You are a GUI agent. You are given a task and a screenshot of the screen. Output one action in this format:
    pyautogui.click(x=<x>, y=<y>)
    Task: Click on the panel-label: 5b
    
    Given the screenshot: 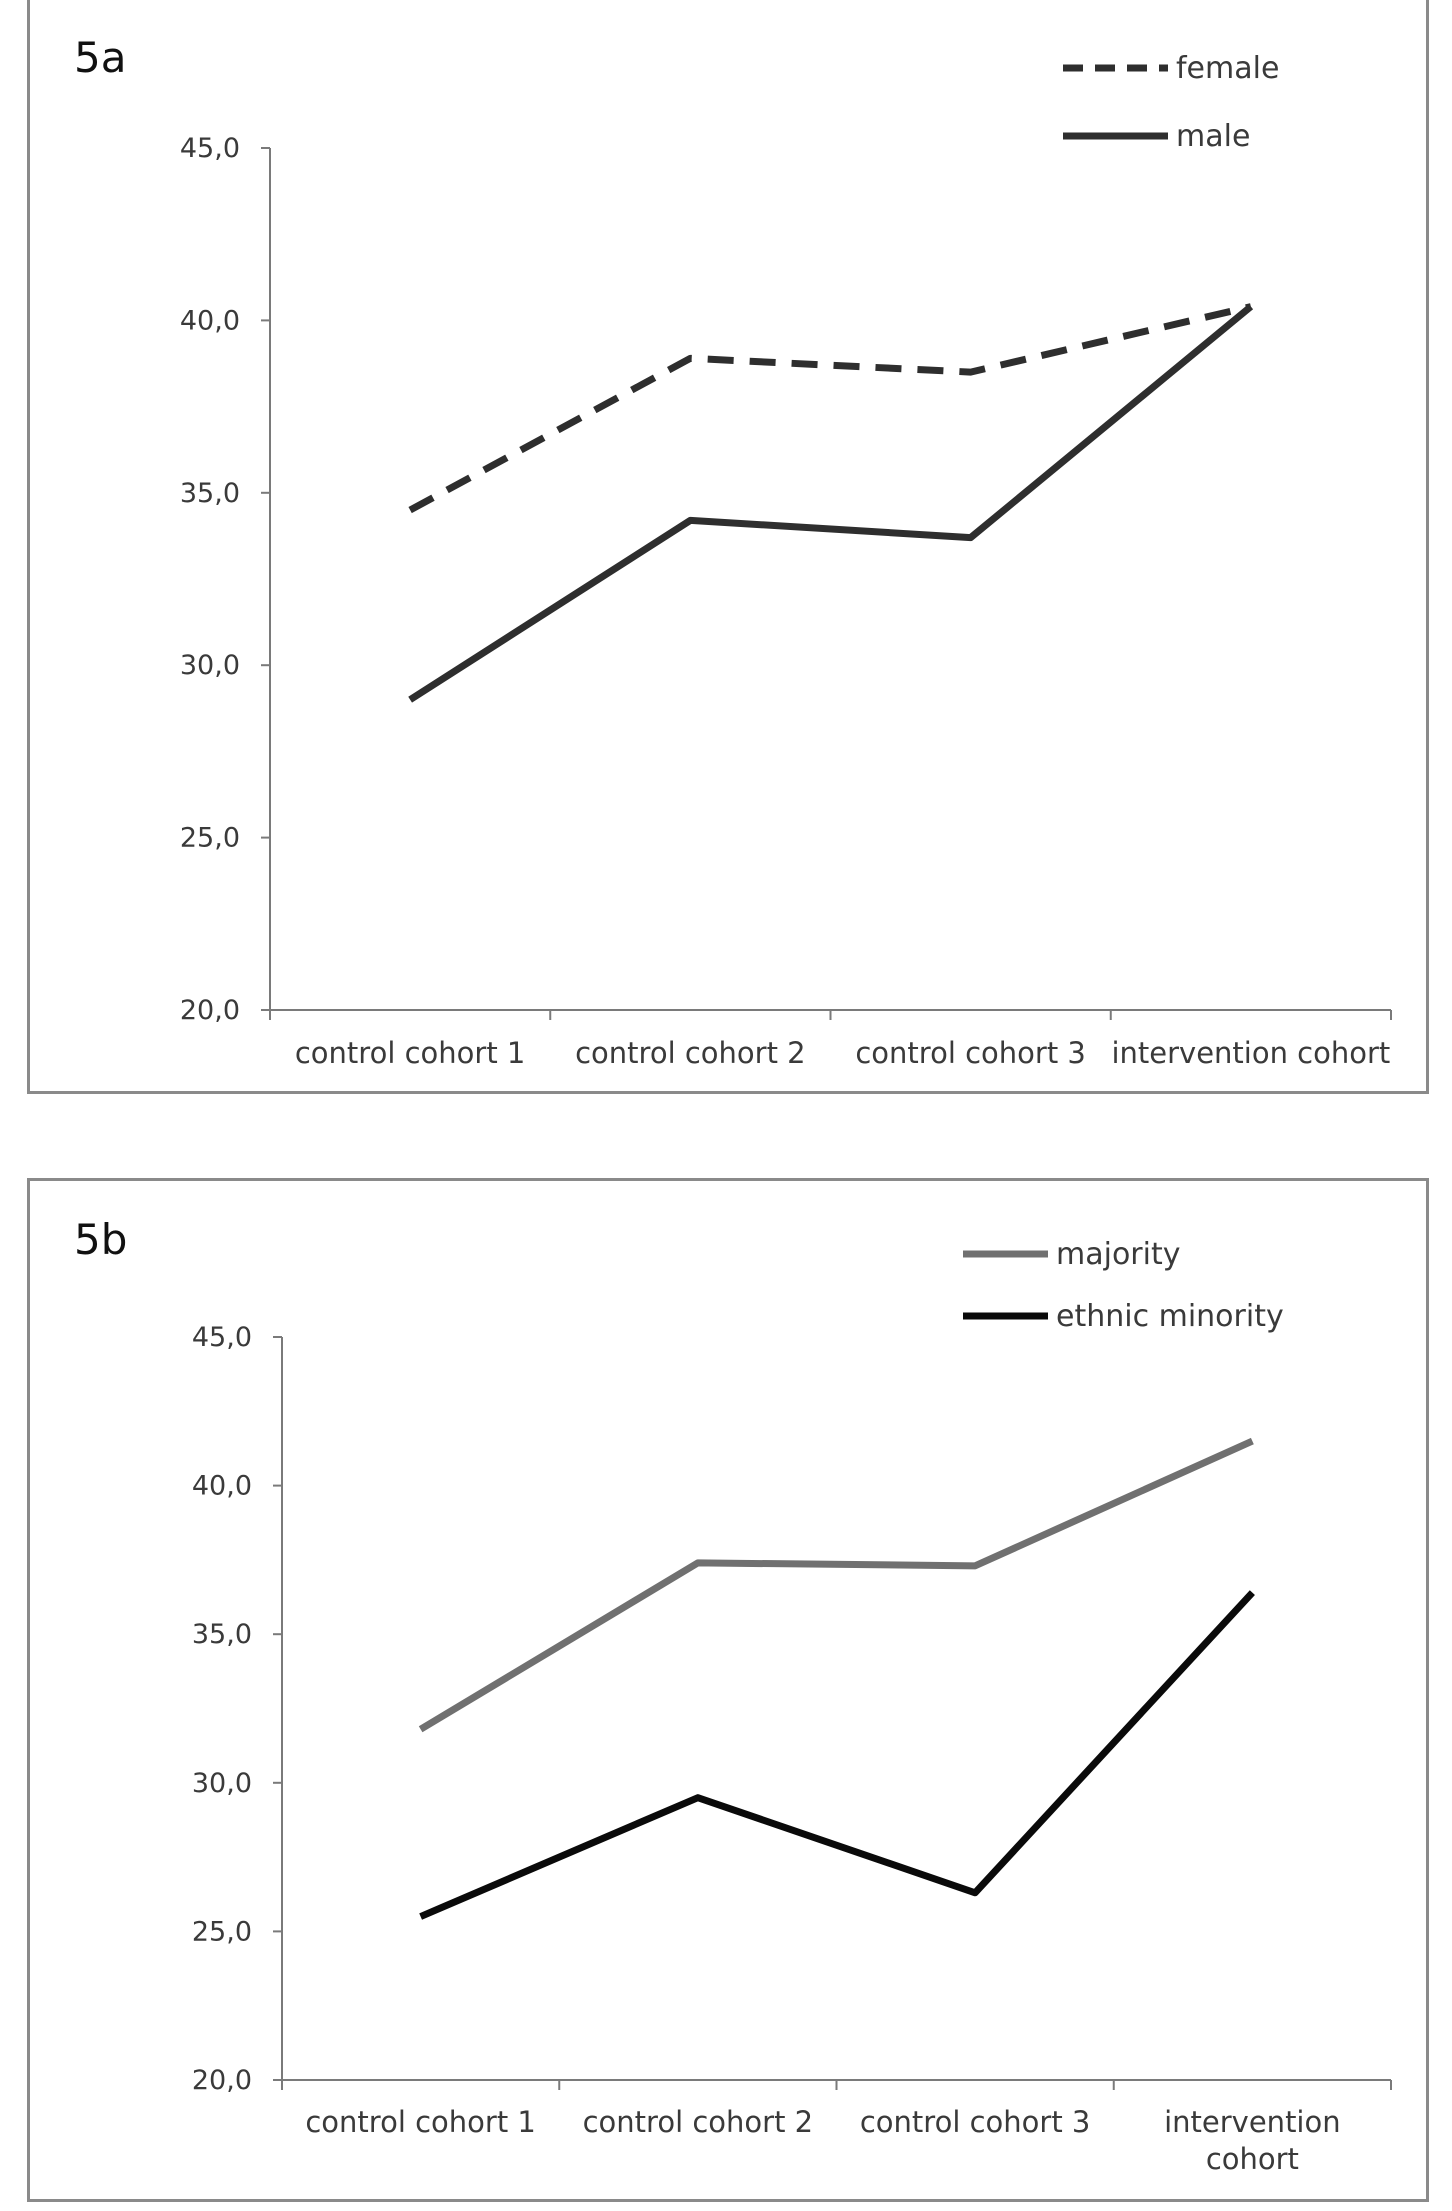 What is the action you would take?
    pyautogui.click(x=101, y=1239)
    